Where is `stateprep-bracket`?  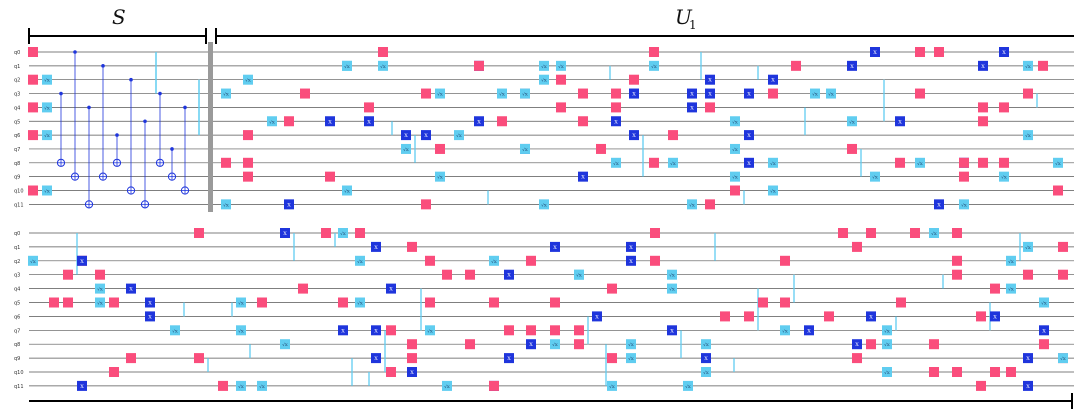
stateprep-bracket is located at coordinates (117, 36).